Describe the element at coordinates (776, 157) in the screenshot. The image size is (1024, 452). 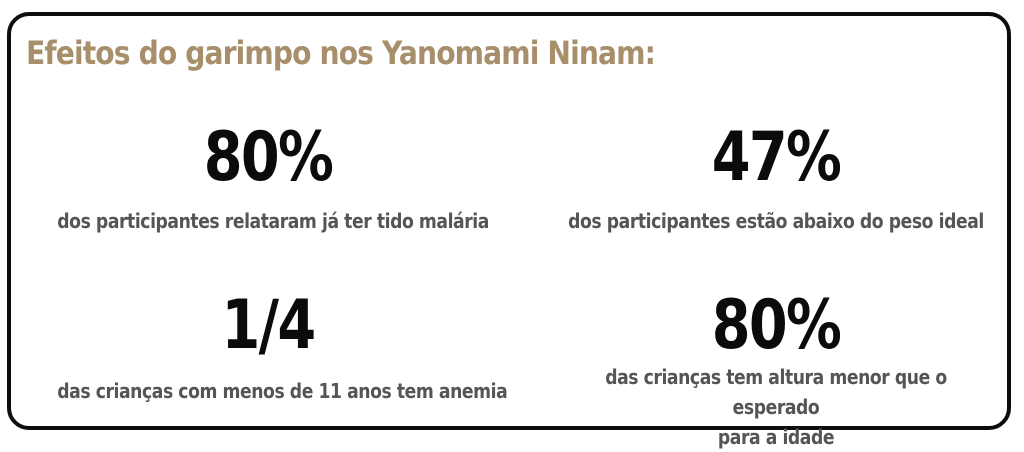
I see `stat-value: 47%` at that location.